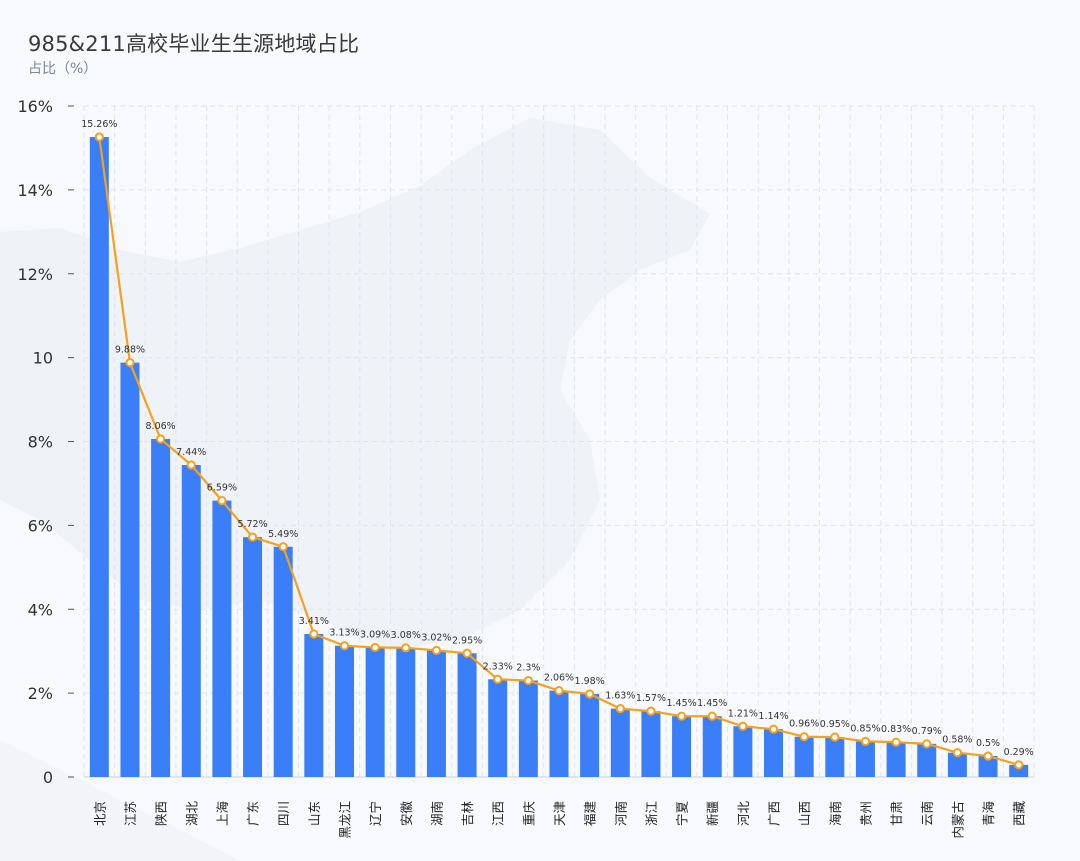 The height and width of the screenshot is (861, 1080). Describe the element at coordinates (988, 814) in the screenshot. I see `x-tick-label: 青海` at that location.